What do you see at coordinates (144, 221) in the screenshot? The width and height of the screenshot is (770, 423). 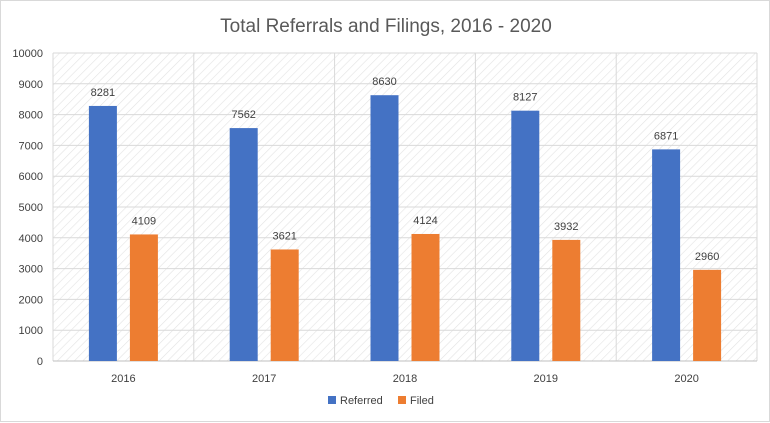 I see `data-label-filed: 4109` at bounding box center [144, 221].